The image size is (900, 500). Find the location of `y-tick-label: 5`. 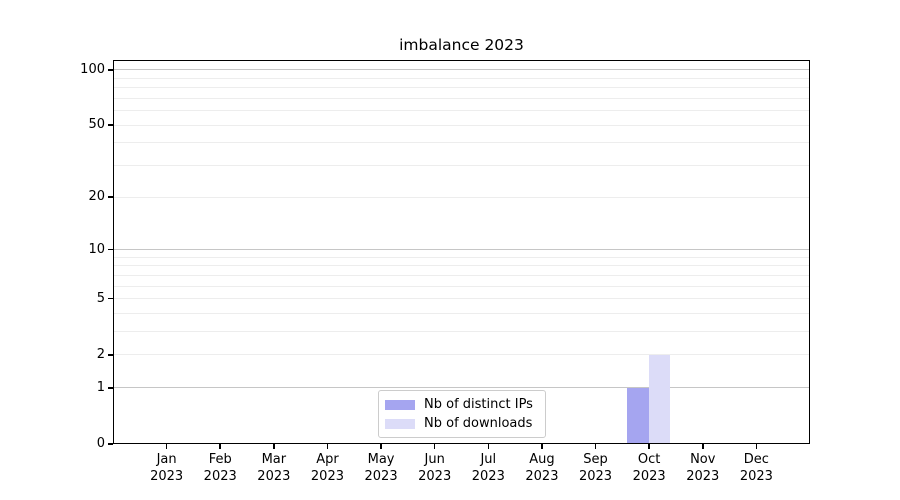

y-tick-label: 5 is located at coordinates (100, 298).